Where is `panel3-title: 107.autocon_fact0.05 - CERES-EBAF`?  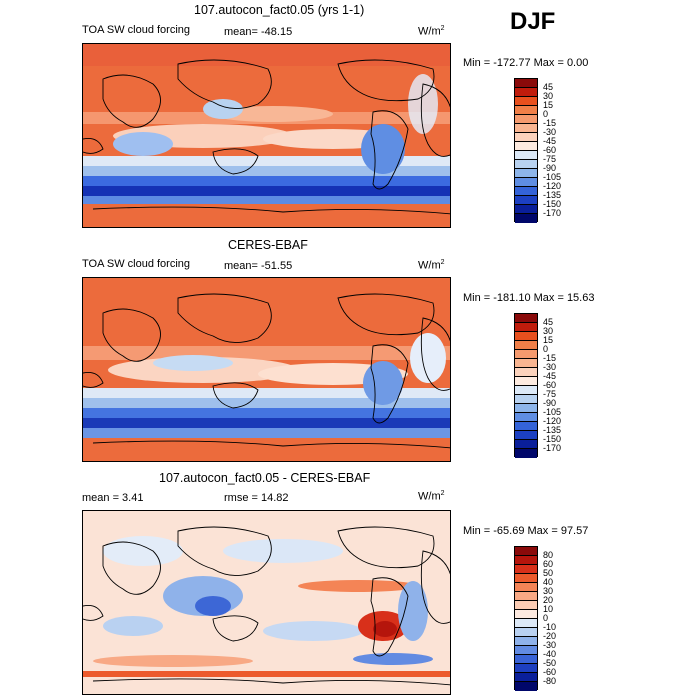 panel3-title: 107.autocon_fact0.05 - CERES-EBAF is located at coordinates (265, 478).